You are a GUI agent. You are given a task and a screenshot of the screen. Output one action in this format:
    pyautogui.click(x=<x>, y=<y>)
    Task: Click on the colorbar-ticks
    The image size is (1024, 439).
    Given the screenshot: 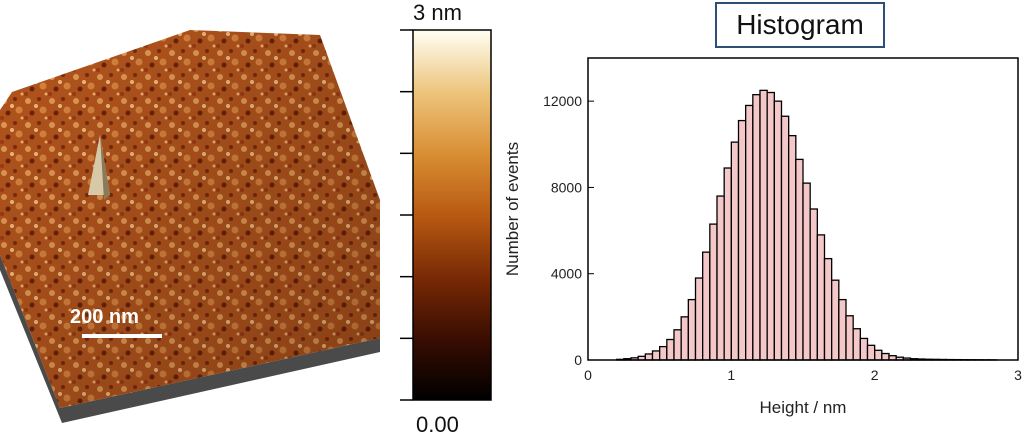 What is the action you would take?
    pyautogui.click(x=406, y=215)
    